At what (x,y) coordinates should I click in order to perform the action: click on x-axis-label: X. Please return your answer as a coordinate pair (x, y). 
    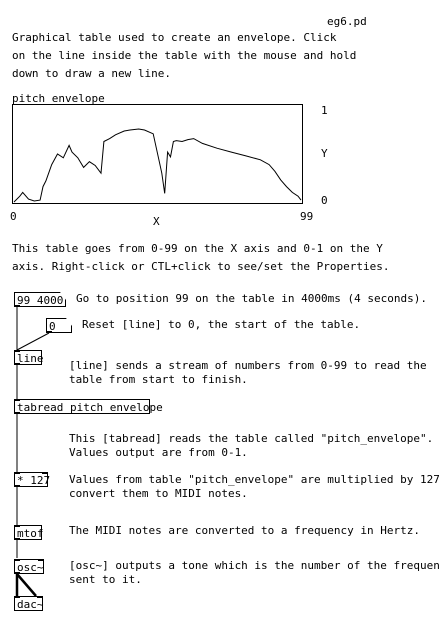
    Looking at the image, I should click on (156, 221).